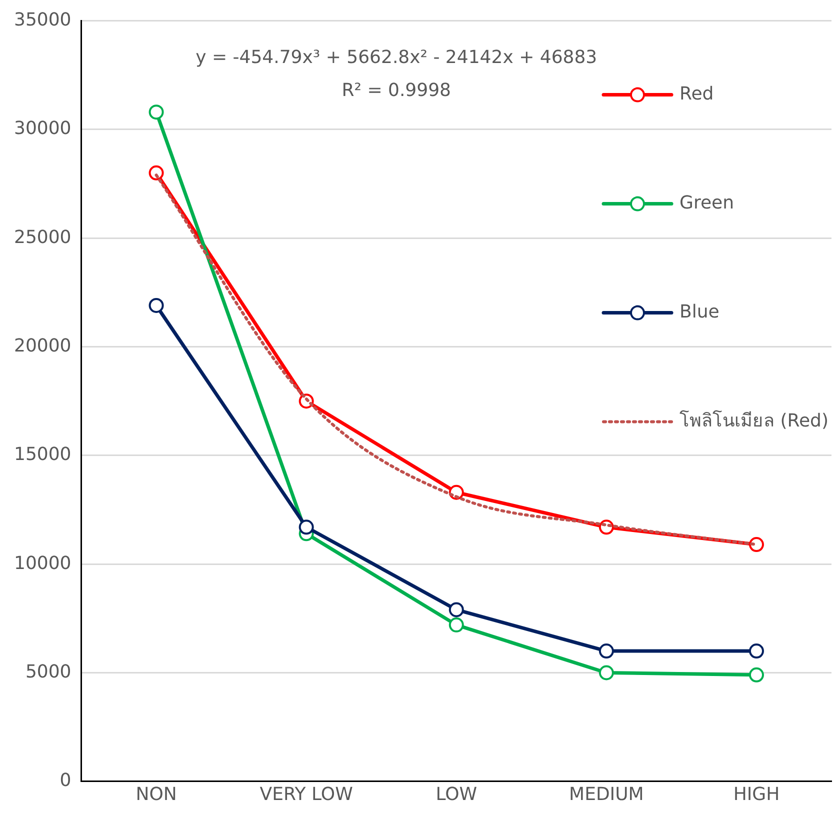 Image resolution: width=840 pixels, height=813 pixels. Describe the element at coordinates (396, 90) in the screenshot. I see `annotation: R² = 0.9998` at that location.